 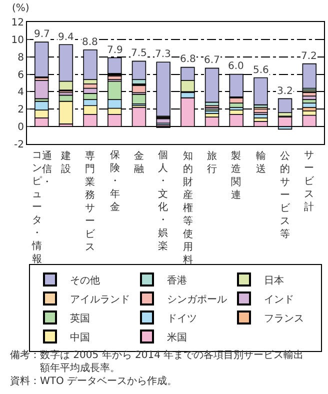 I want to click on x-tick-label: 建設, so click(x=65, y=162).